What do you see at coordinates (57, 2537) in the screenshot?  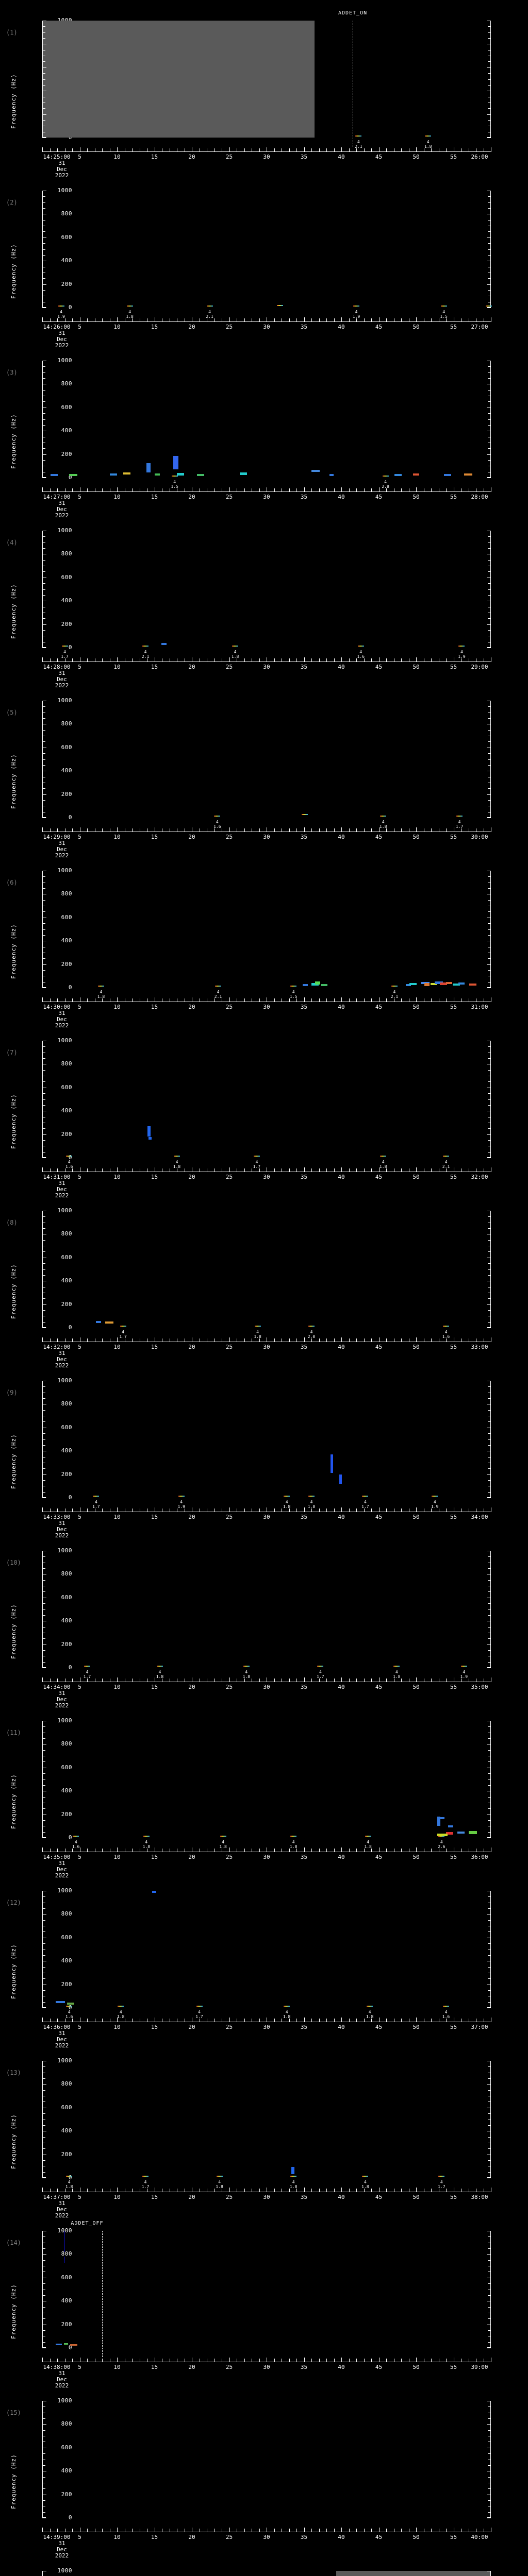 I see `x-axis-start-label: 14:39:00` at bounding box center [57, 2537].